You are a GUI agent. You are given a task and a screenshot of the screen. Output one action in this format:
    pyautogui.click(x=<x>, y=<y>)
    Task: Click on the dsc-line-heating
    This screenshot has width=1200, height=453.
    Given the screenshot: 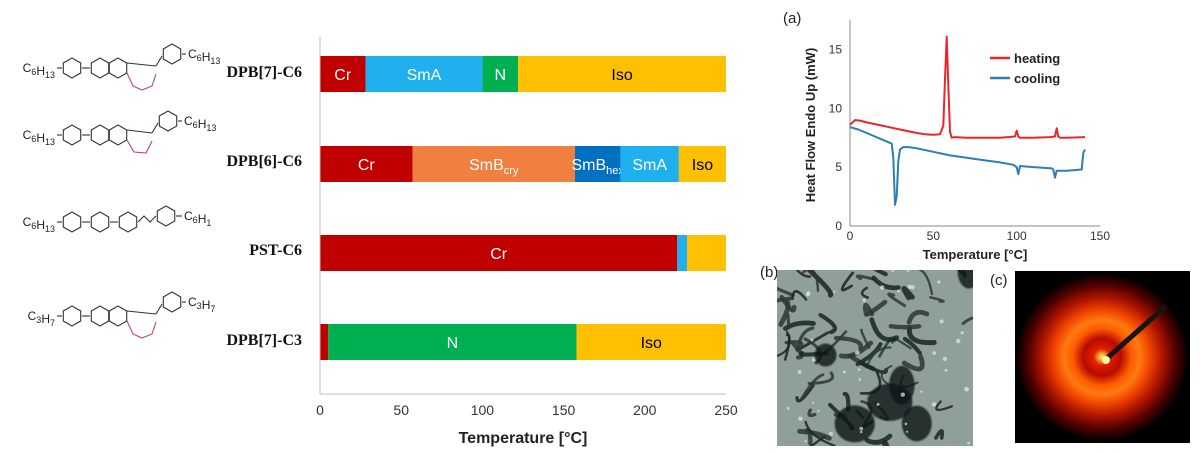 What is the action you would take?
    pyautogui.click(x=967, y=87)
    